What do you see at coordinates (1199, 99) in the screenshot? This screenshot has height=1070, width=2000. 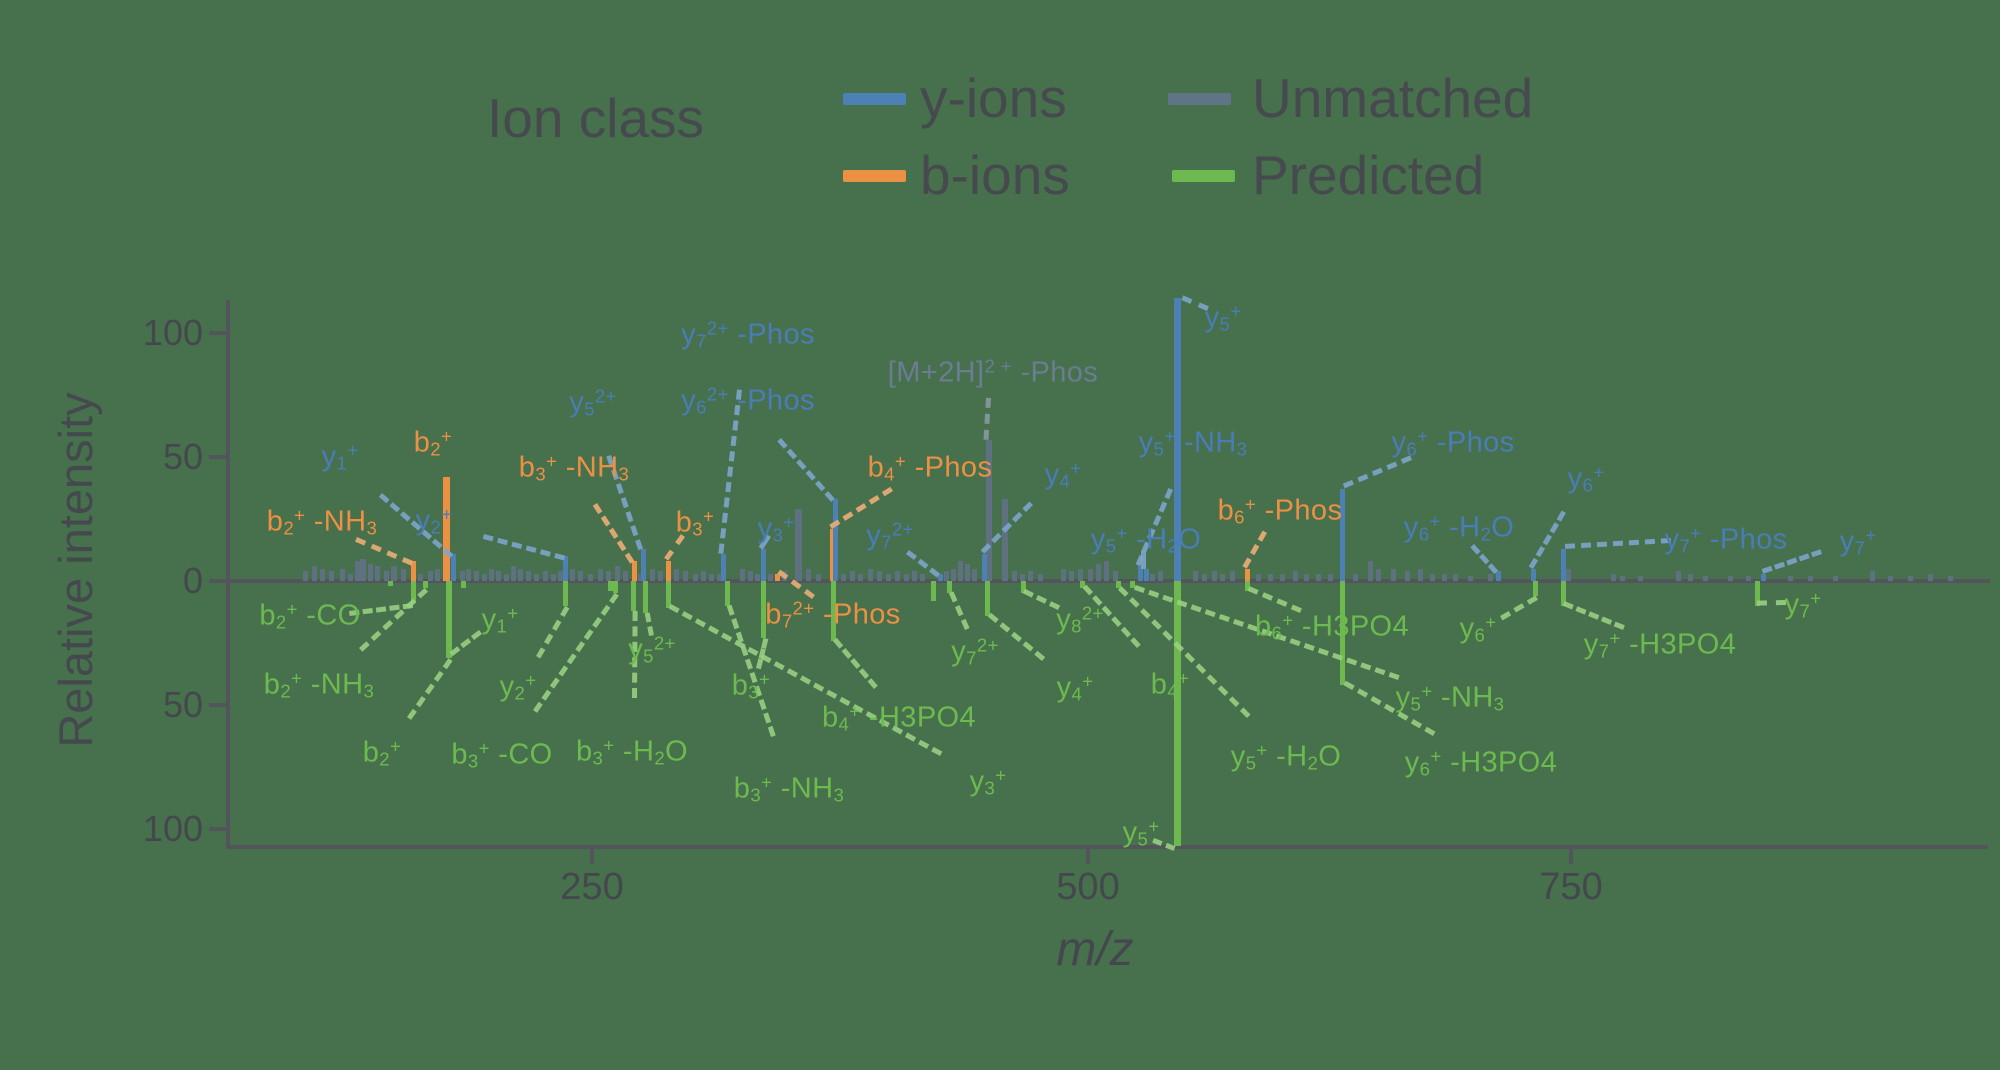 I see `legend-swatch-unmatched` at bounding box center [1199, 99].